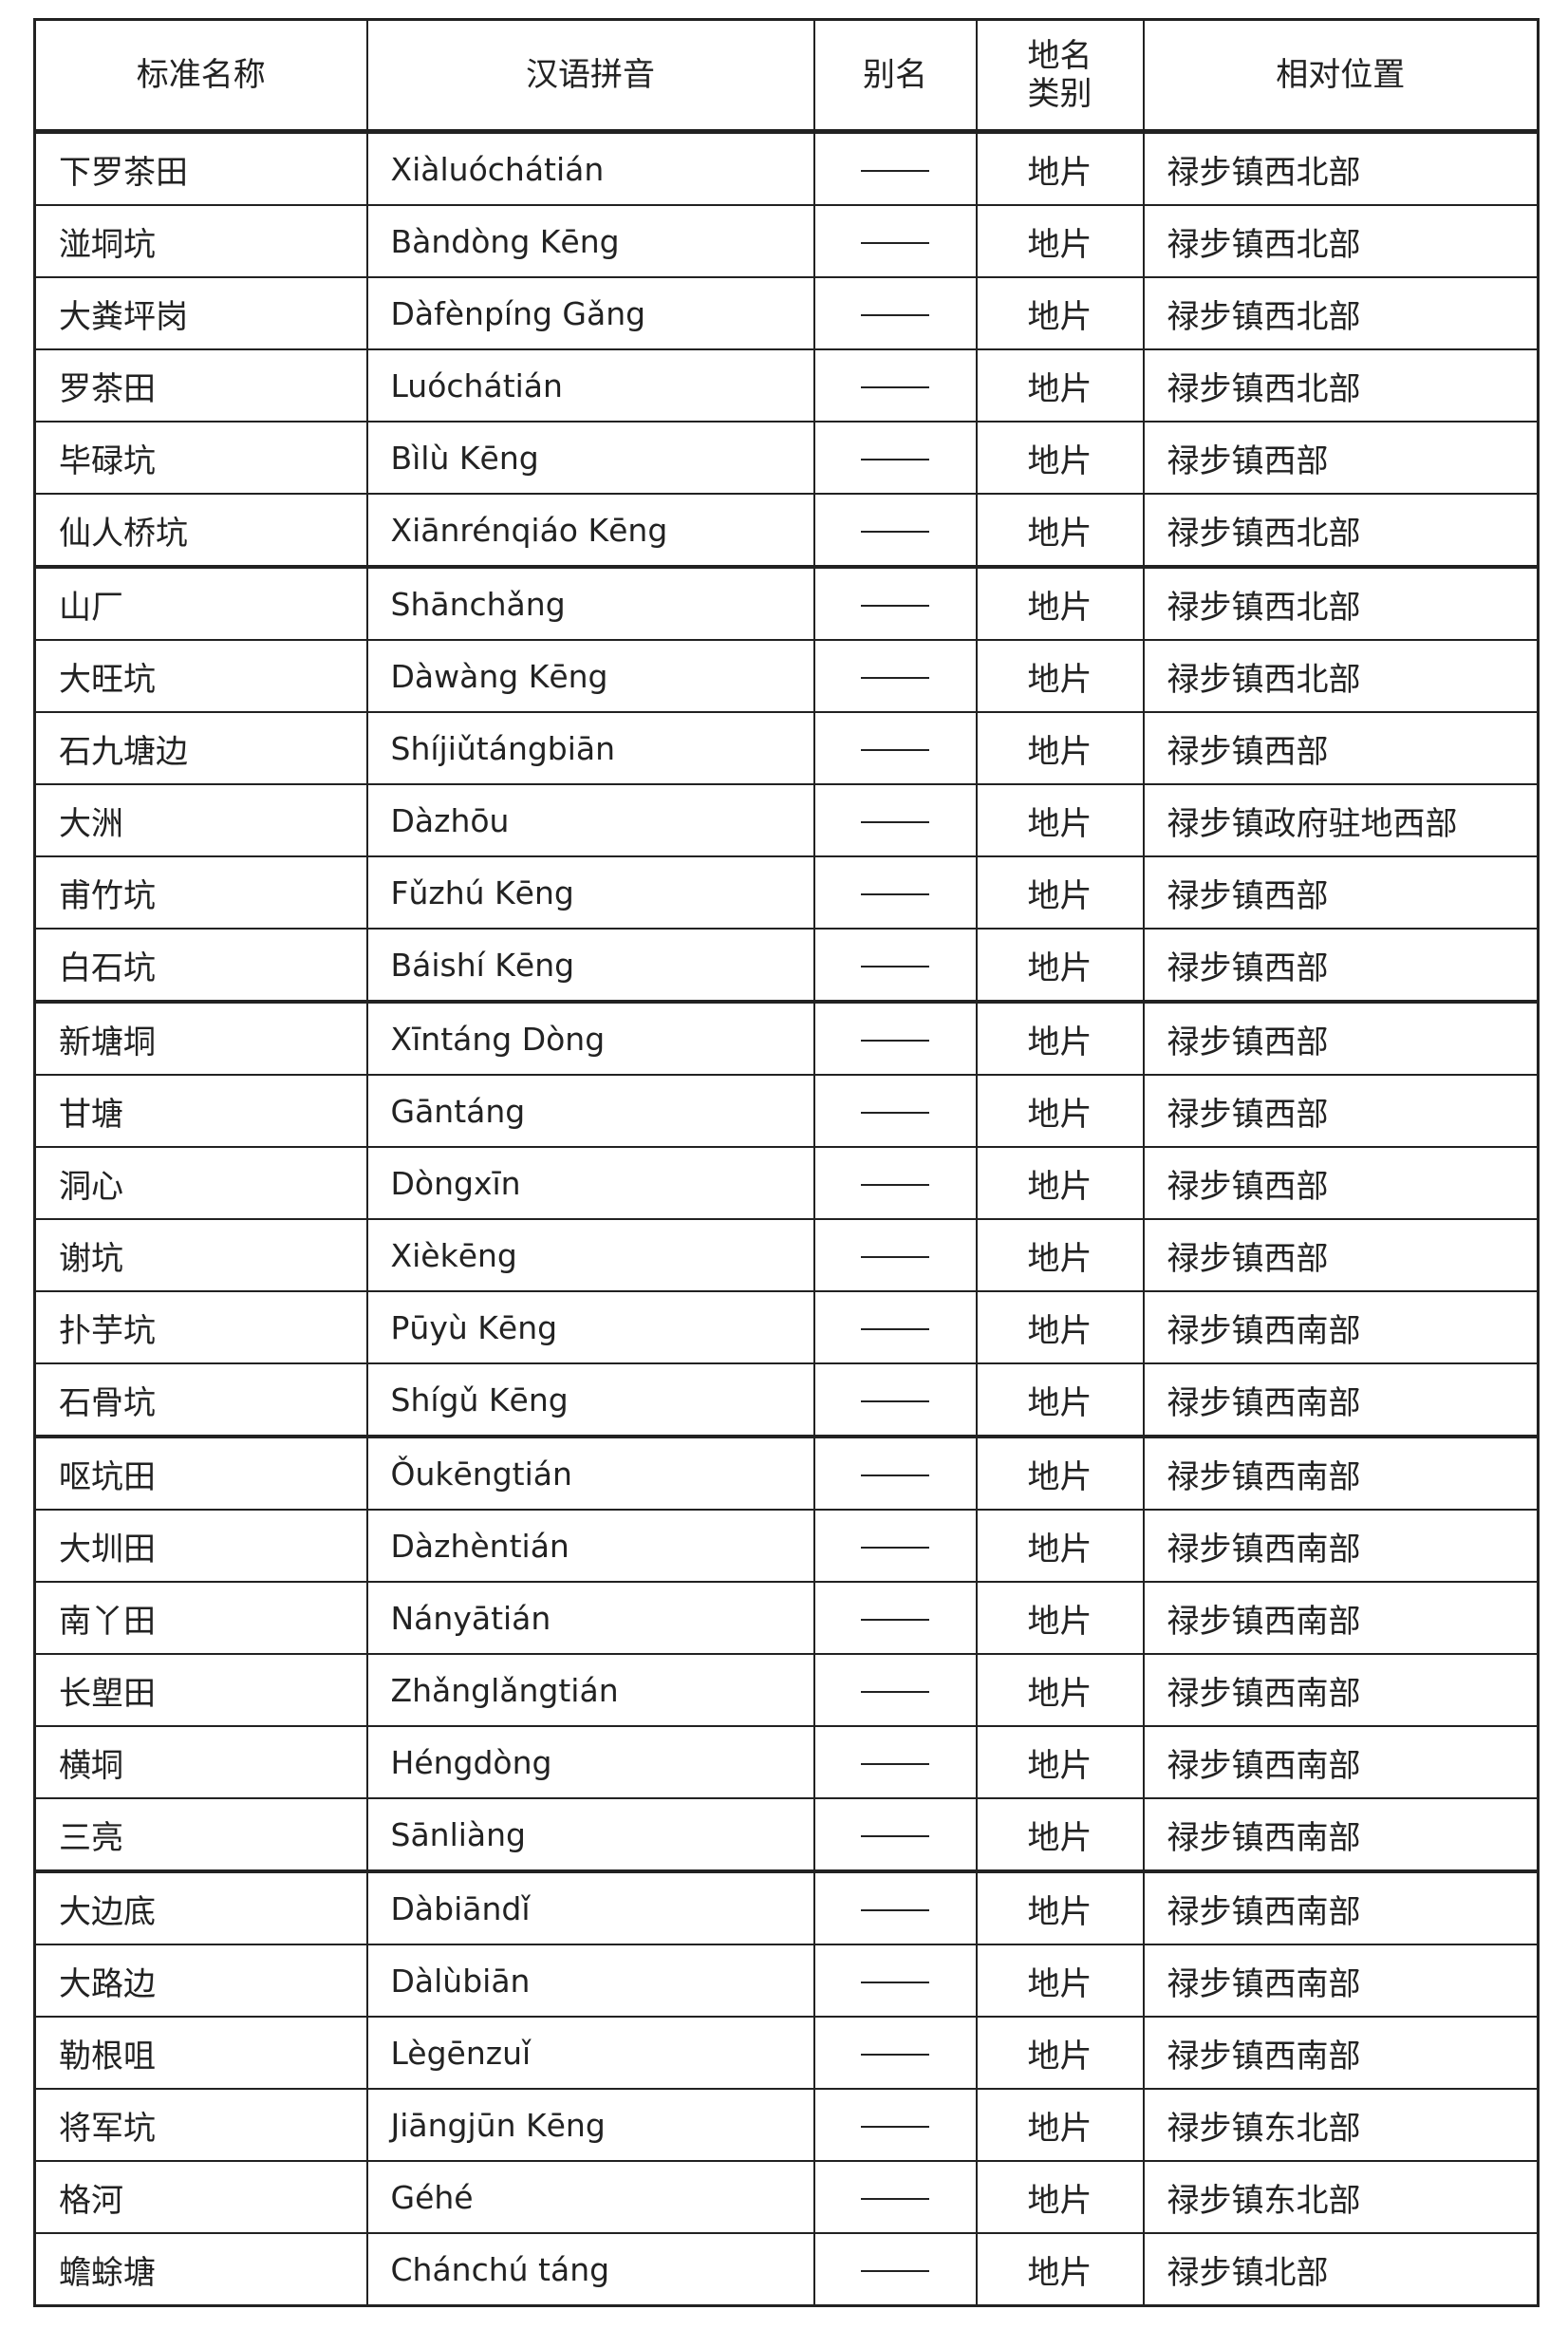  Describe the element at coordinates (201, 168) in the screenshot. I see `standard-name-cell: 下罗茶田` at that location.